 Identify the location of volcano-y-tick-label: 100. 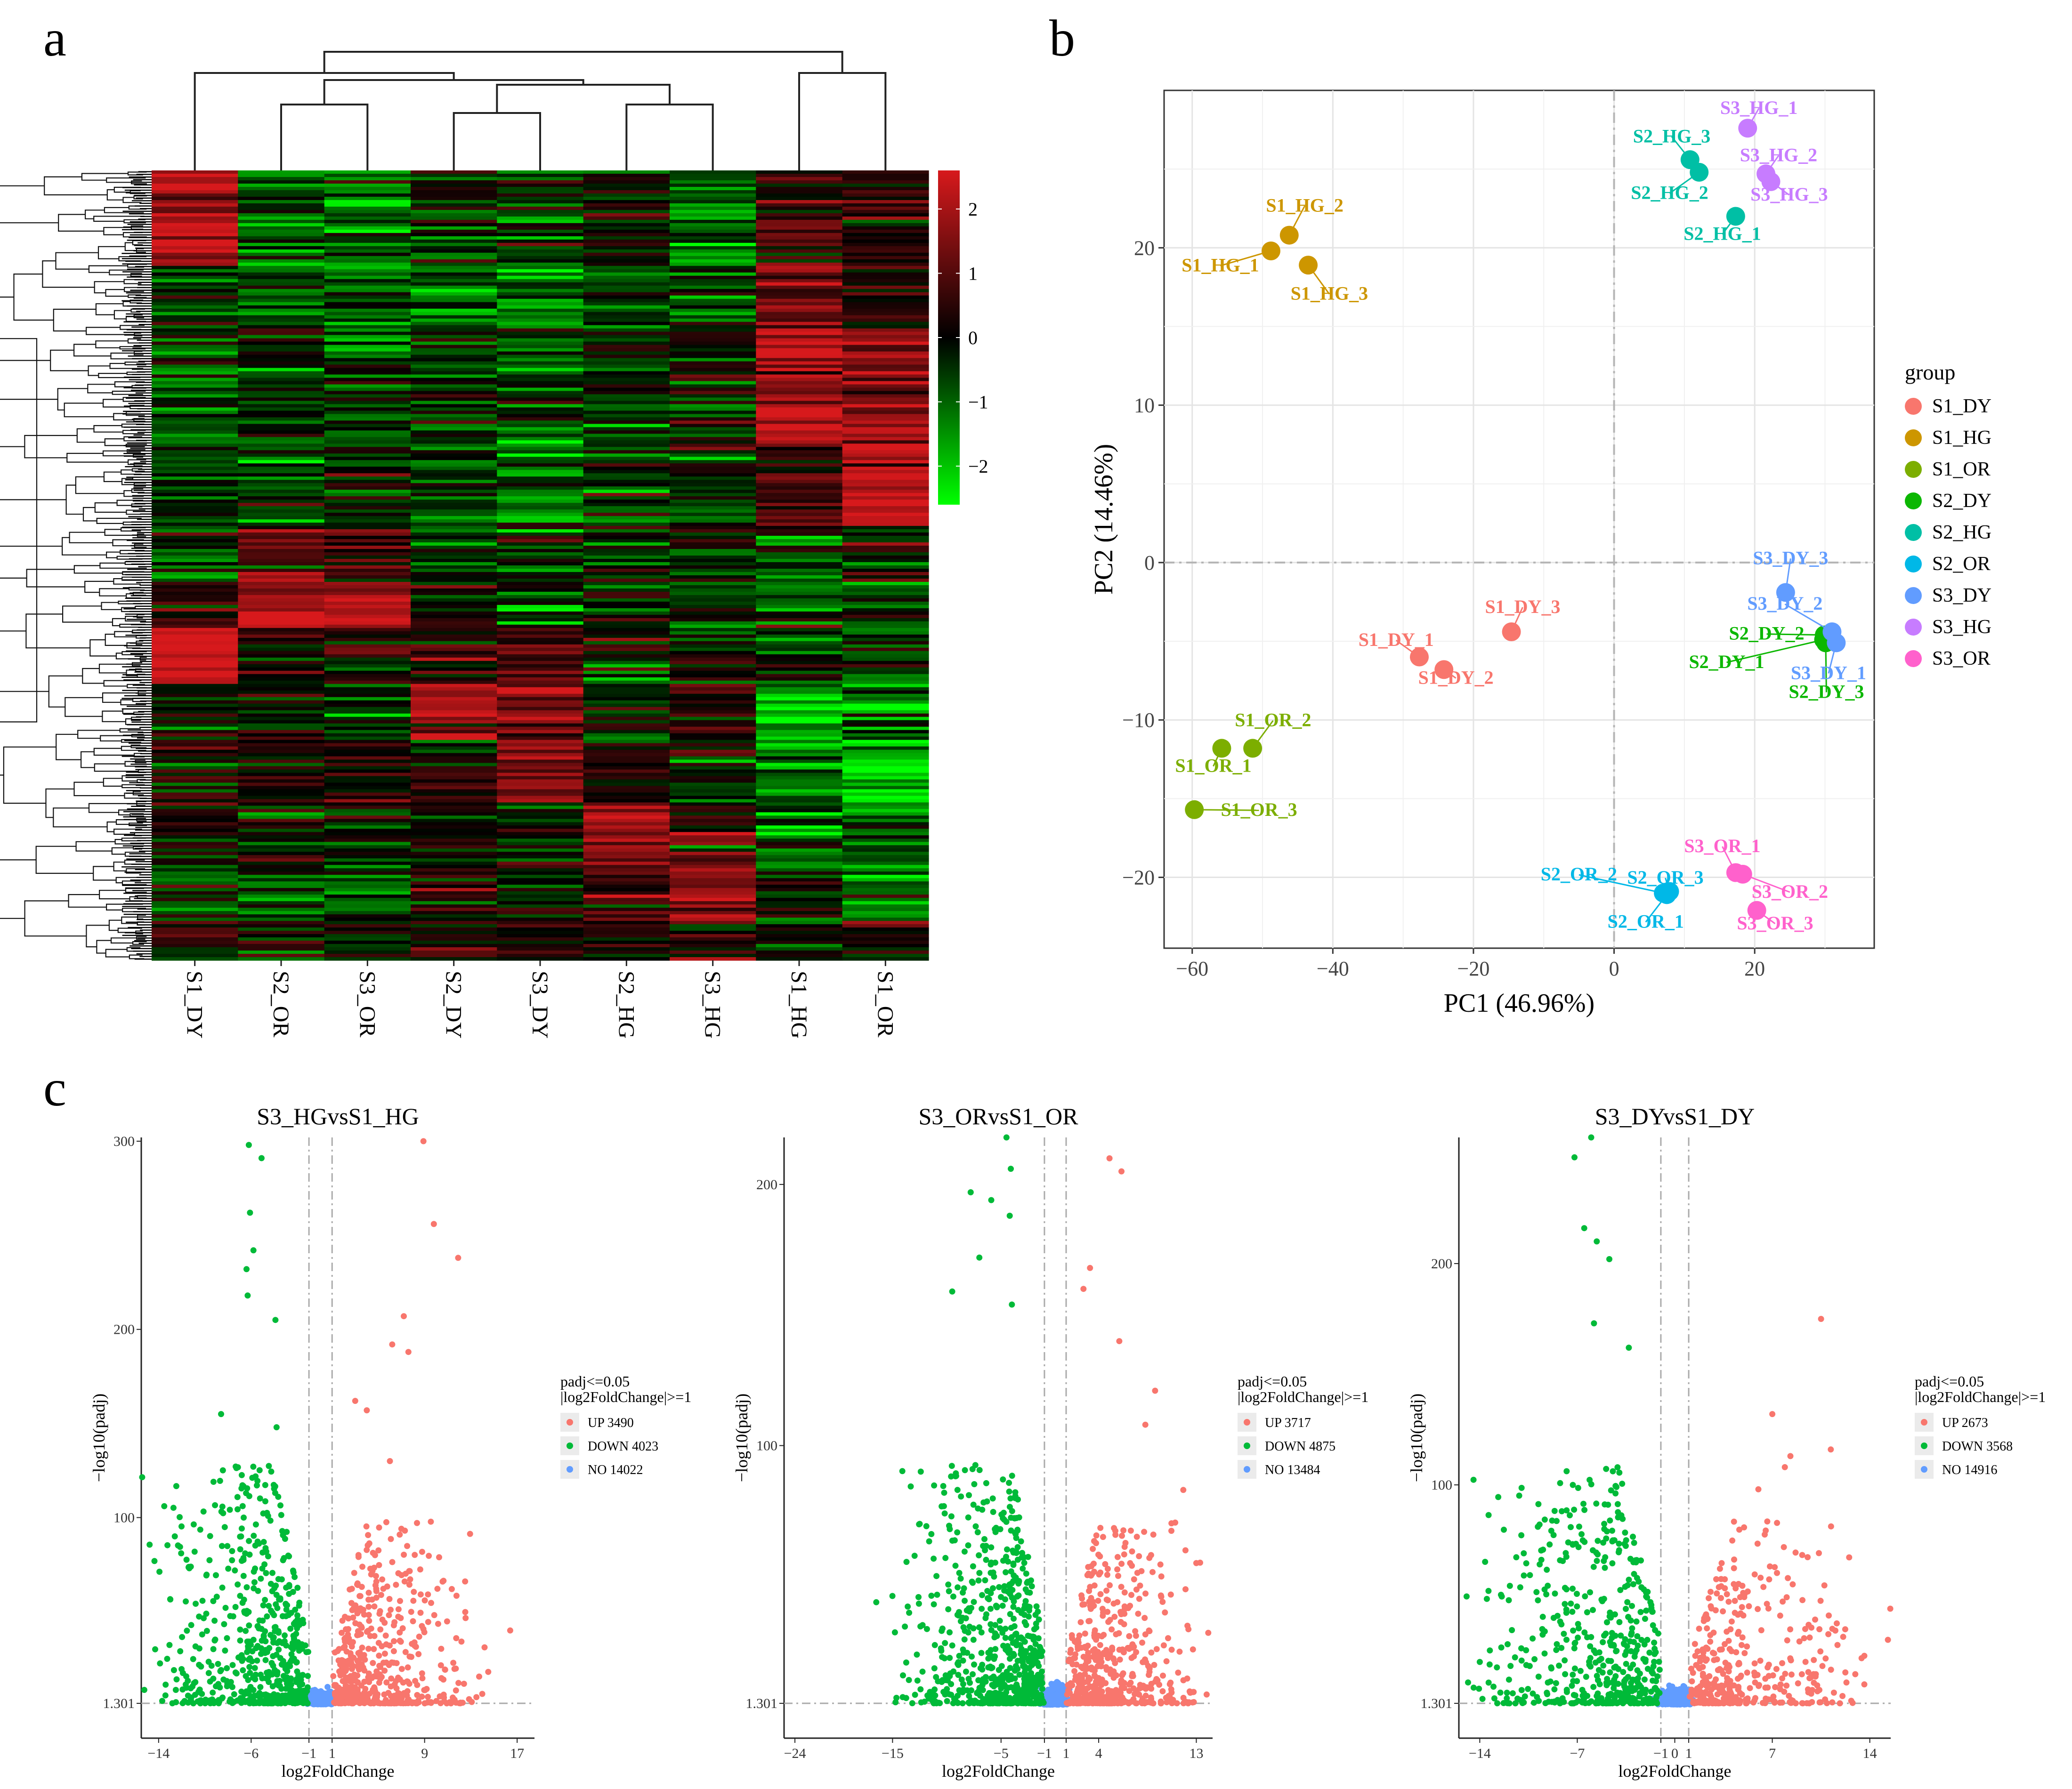
(124, 1517).